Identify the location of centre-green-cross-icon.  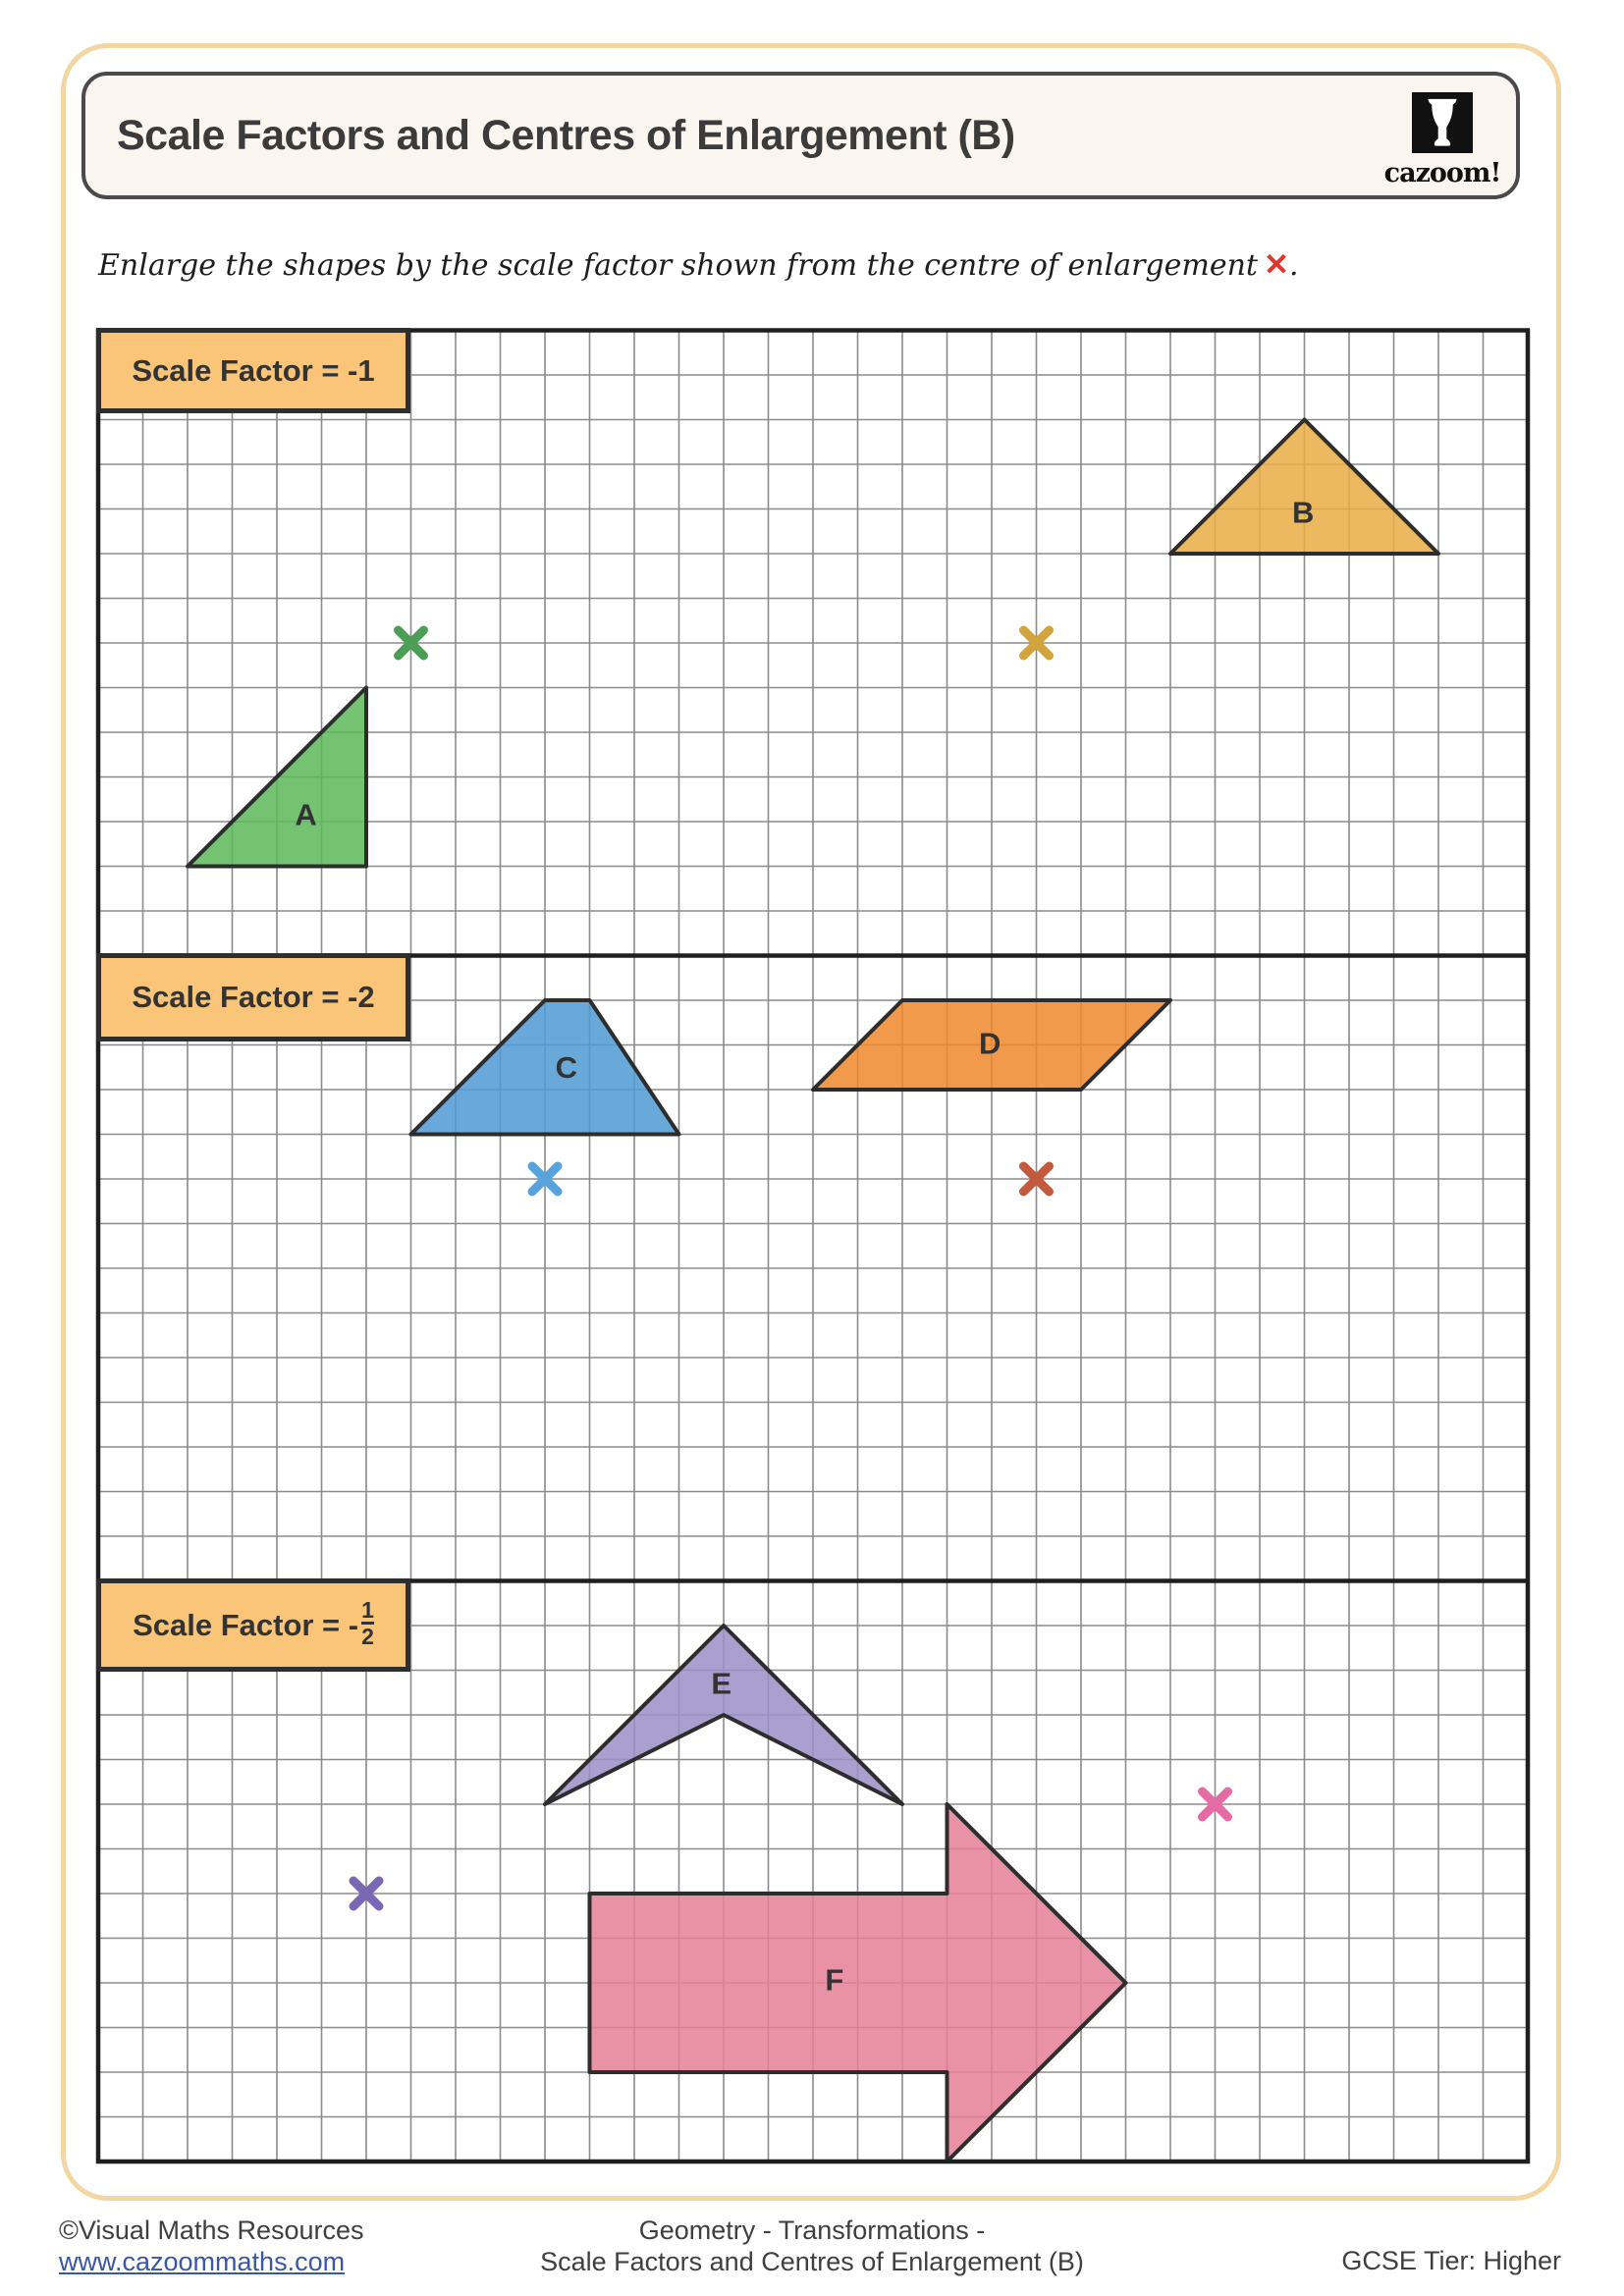
(411, 643).